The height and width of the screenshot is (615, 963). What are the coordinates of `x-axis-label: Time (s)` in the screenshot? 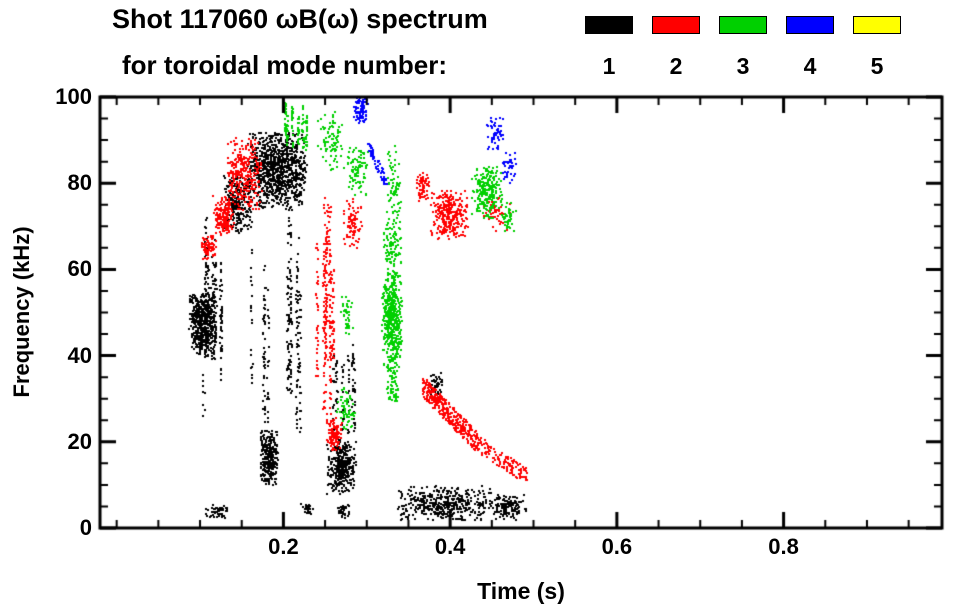 It's located at (521, 591).